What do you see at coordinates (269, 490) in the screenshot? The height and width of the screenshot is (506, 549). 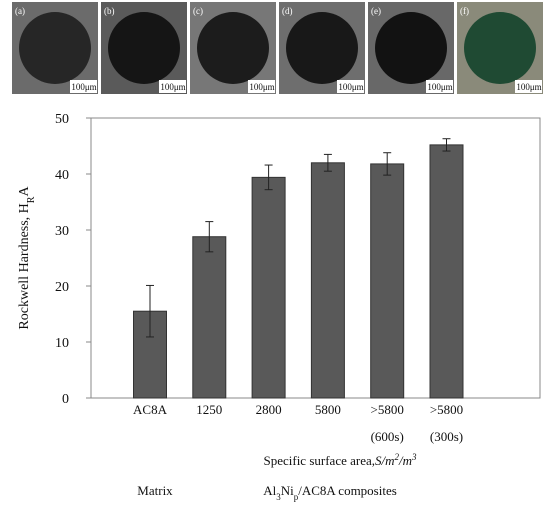 I see `group-text: Al` at bounding box center [269, 490].